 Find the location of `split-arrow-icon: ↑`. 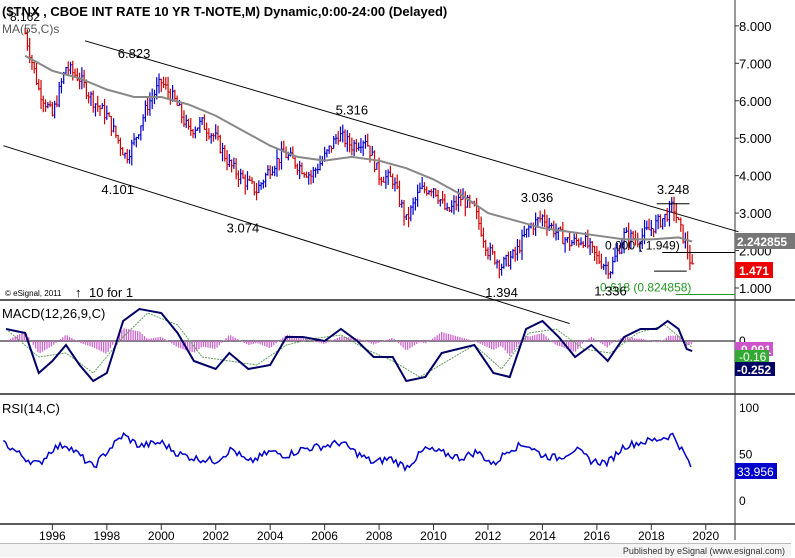

split-arrow-icon: ↑ is located at coordinates (78, 292).